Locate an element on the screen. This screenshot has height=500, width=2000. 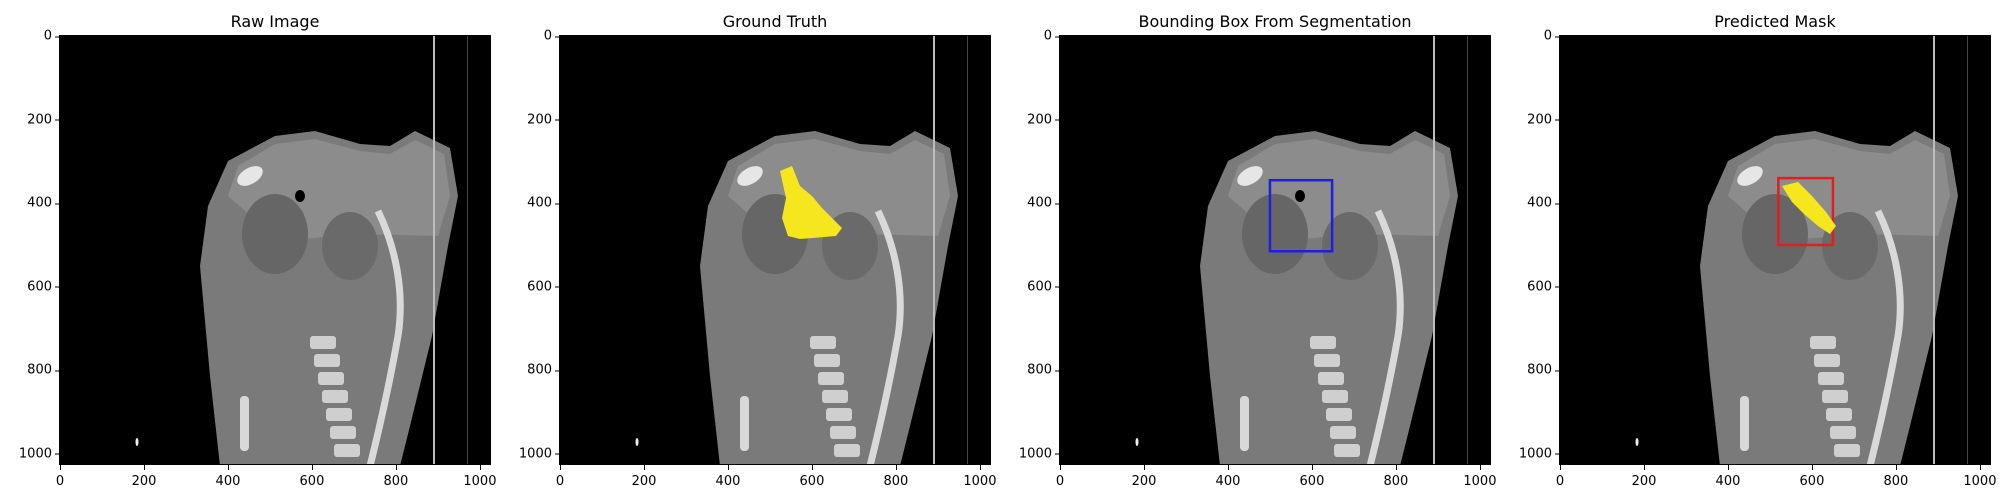
panel-title: Bounding Box From Segmentation is located at coordinates (1275, 21).